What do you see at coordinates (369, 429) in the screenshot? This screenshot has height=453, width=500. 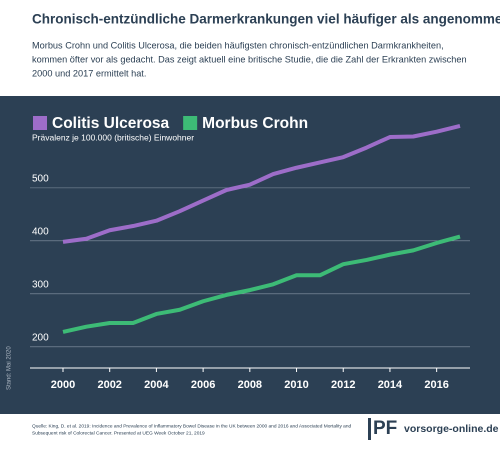 I see `logo-bar` at bounding box center [369, 429].